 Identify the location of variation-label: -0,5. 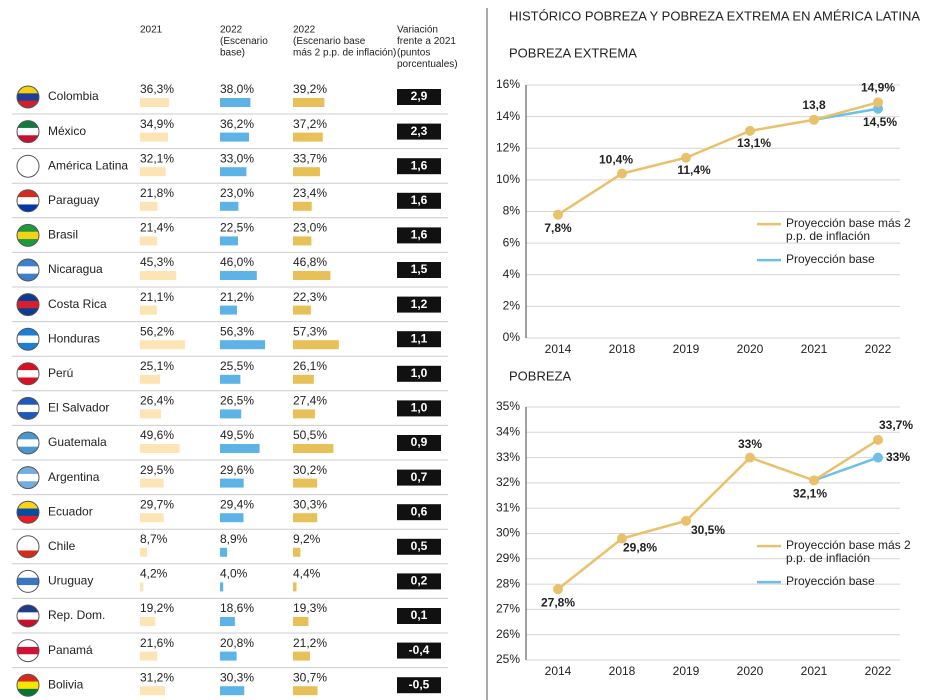
(419, 684).